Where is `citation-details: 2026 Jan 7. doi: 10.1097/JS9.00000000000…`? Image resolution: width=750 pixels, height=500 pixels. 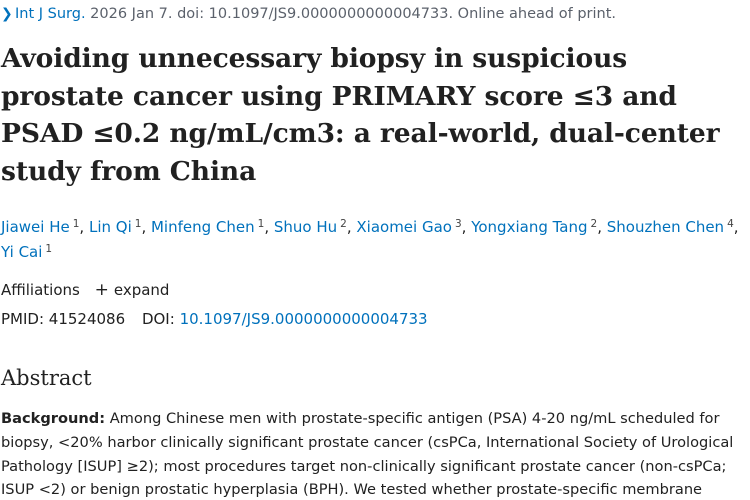
citation-details: 2026 Jan 7. doi: 10.1097/JS9.00000000000… is located at coordinates (351, 14).